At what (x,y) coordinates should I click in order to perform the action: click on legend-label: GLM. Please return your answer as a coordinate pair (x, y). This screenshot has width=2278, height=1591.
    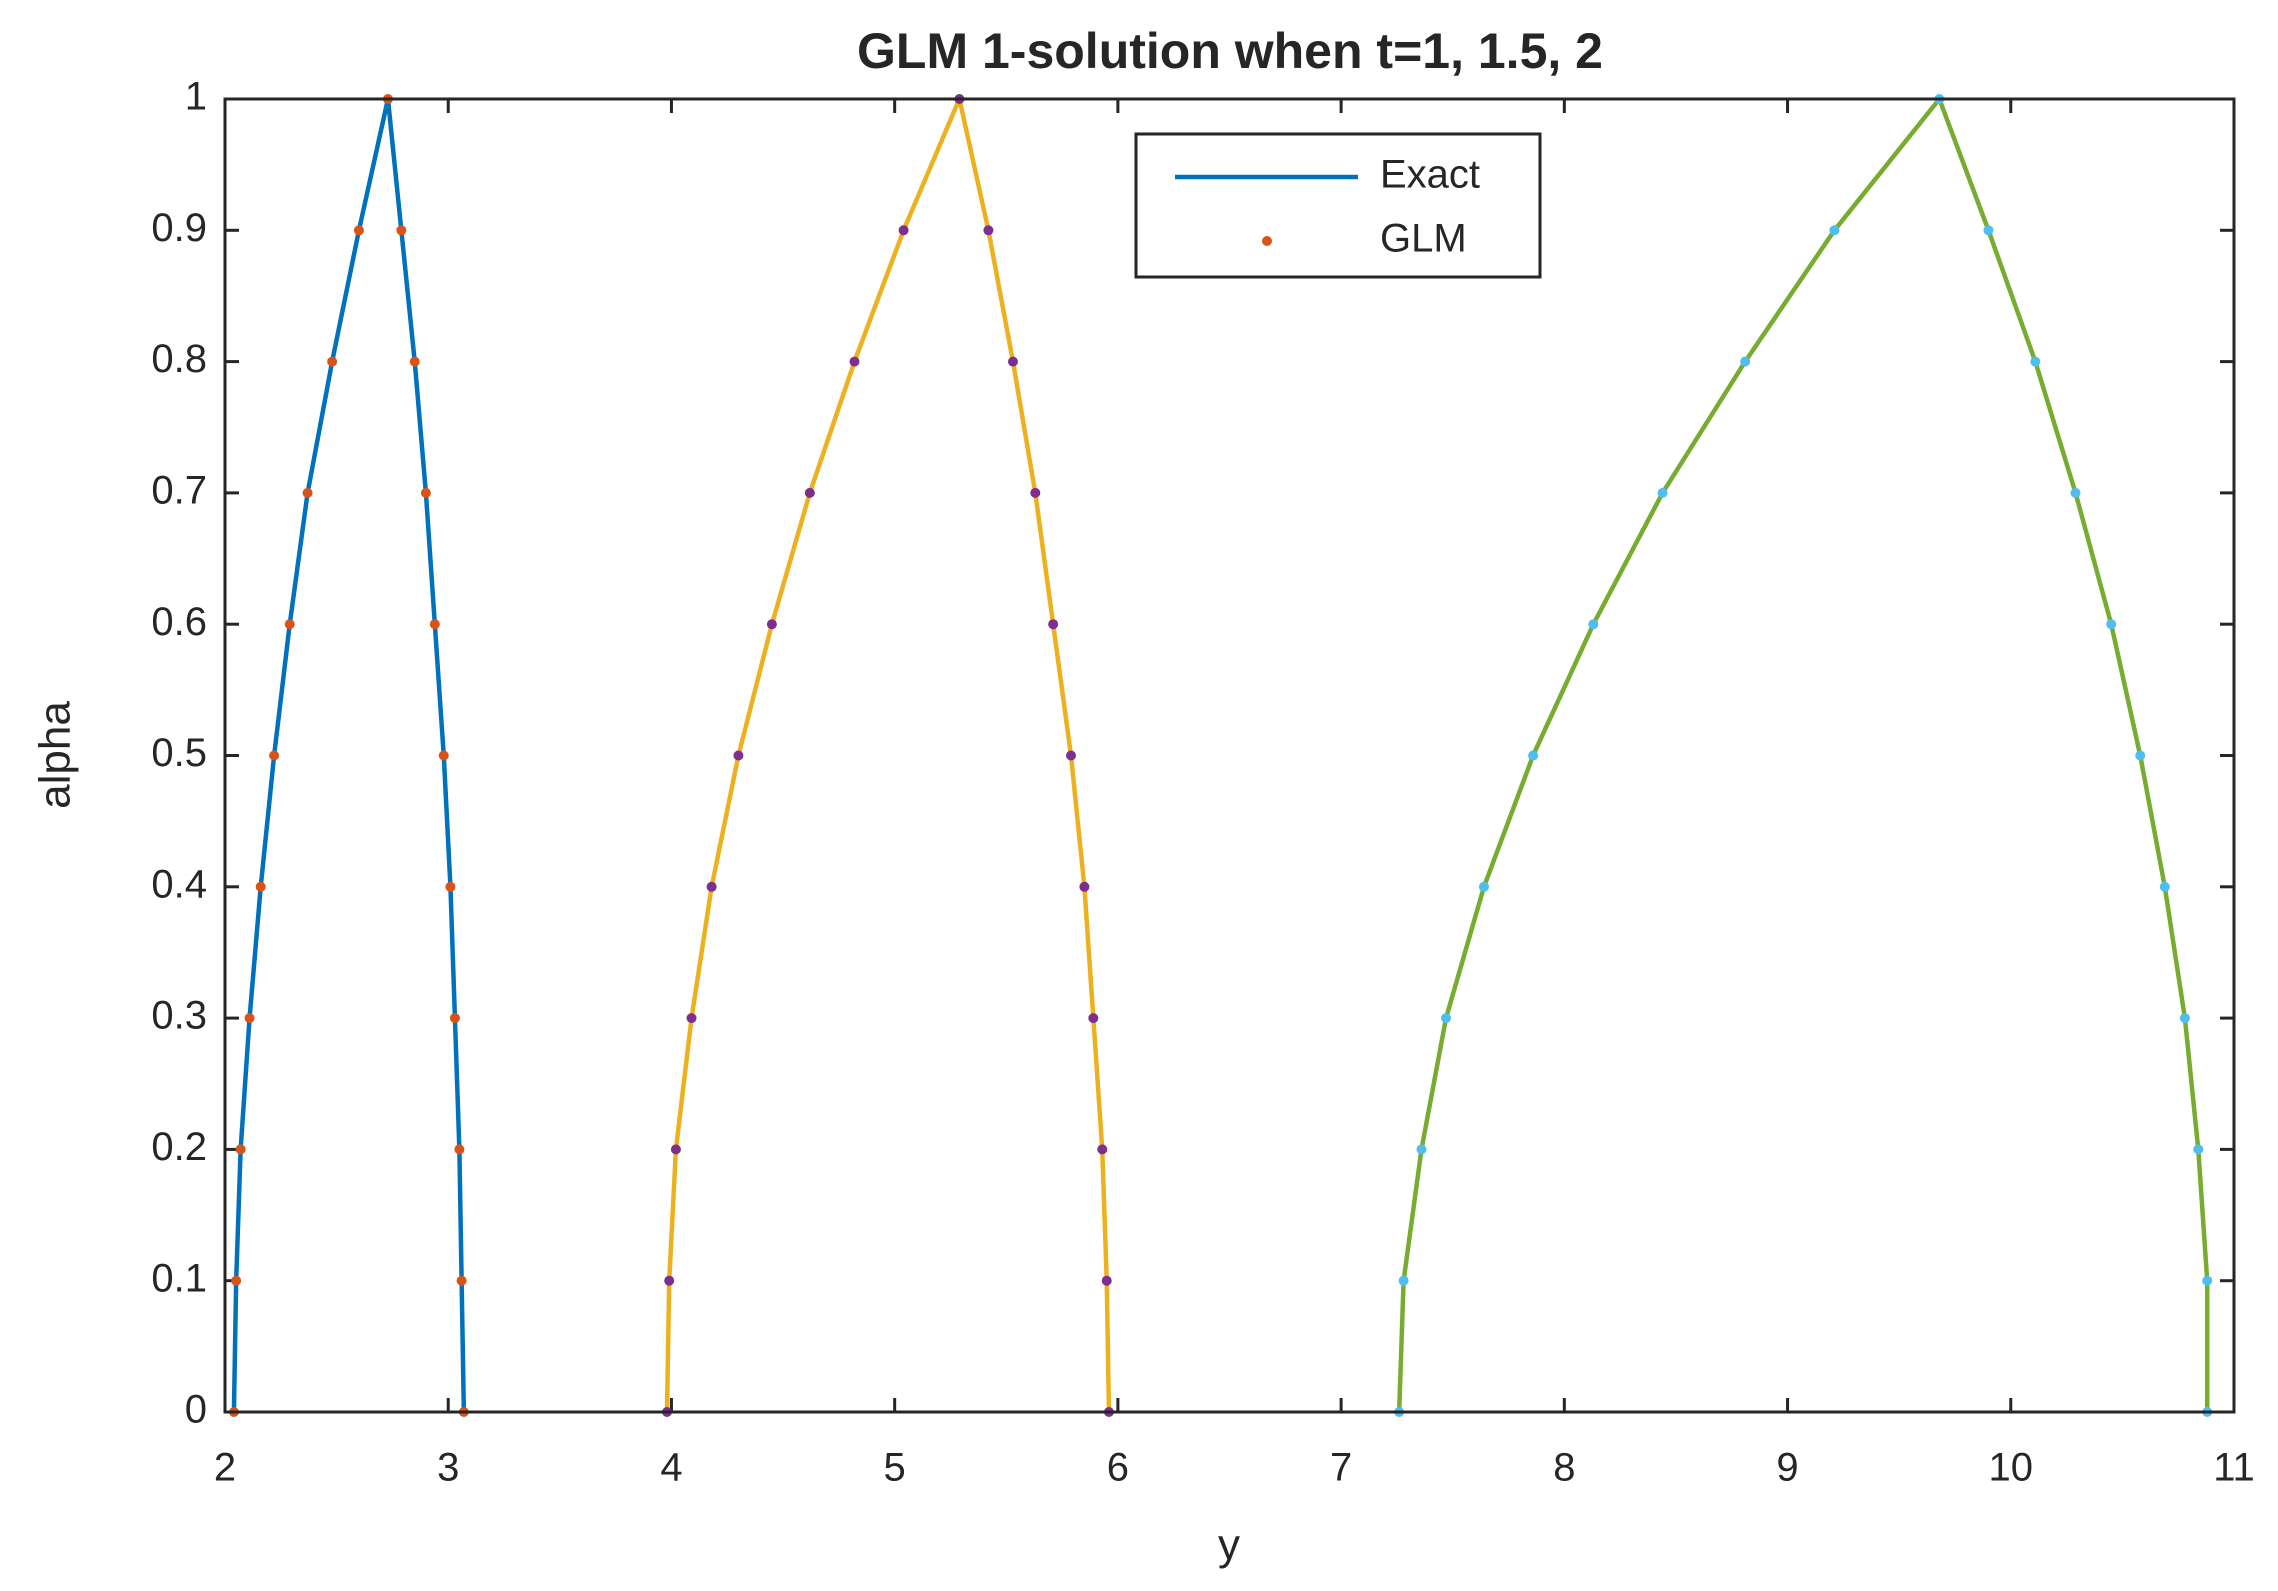
    Looking at the image, I should click on (1423, 239).